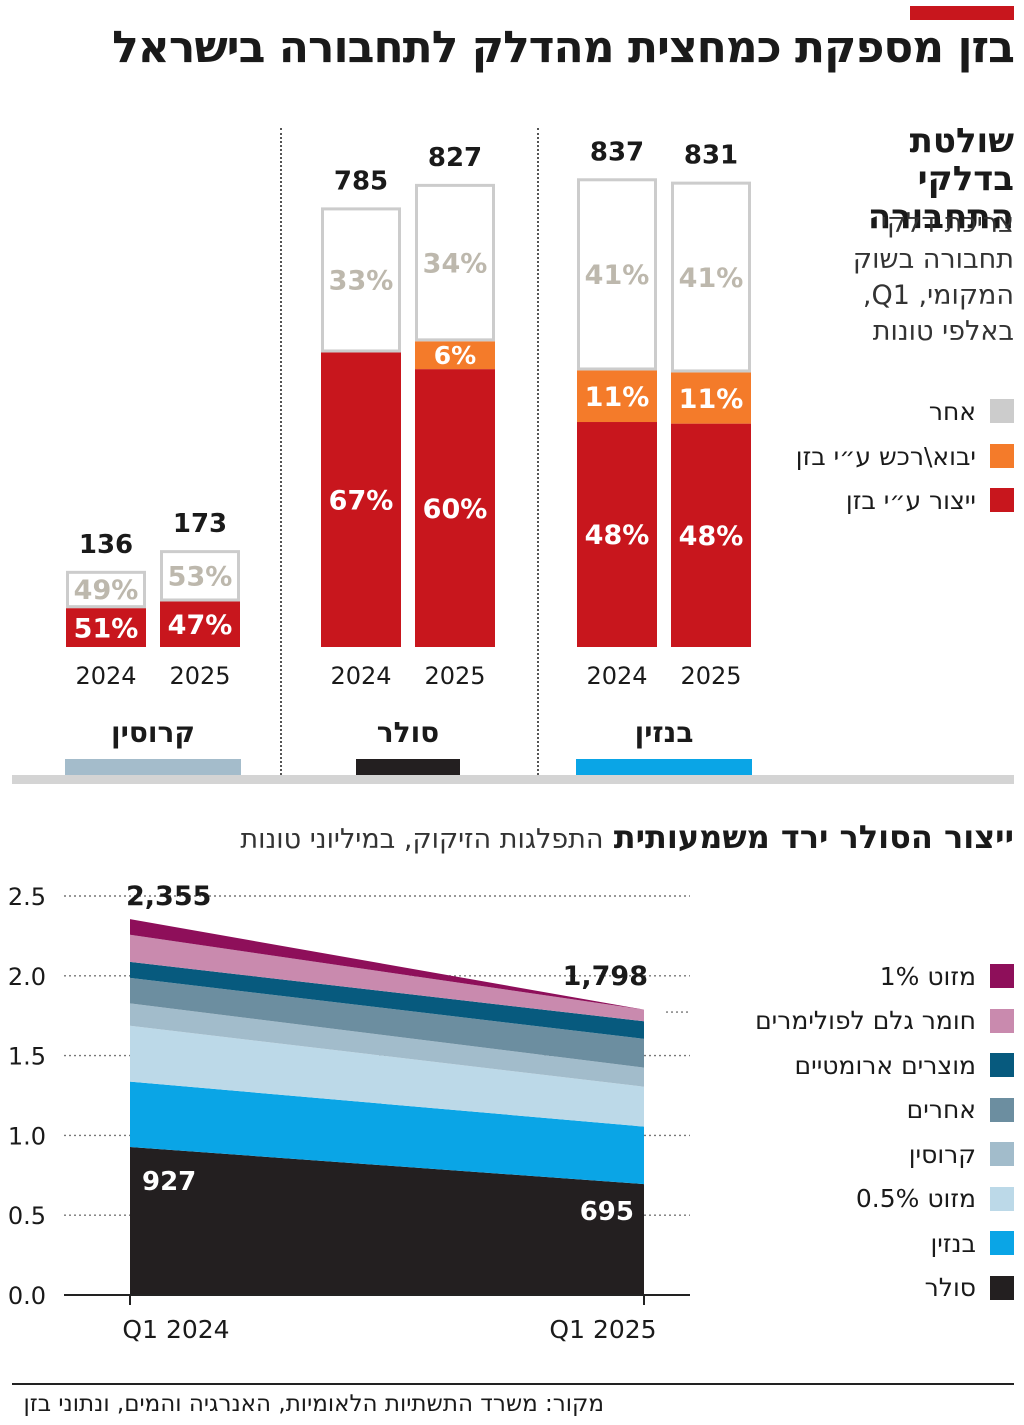 The width and height of the screenshot is (1024, 1425). What do you see at coordinates (27, 1216) in the screenshot?
I see `y-tick-label: 0.5` at bounding box center [27, 1216].